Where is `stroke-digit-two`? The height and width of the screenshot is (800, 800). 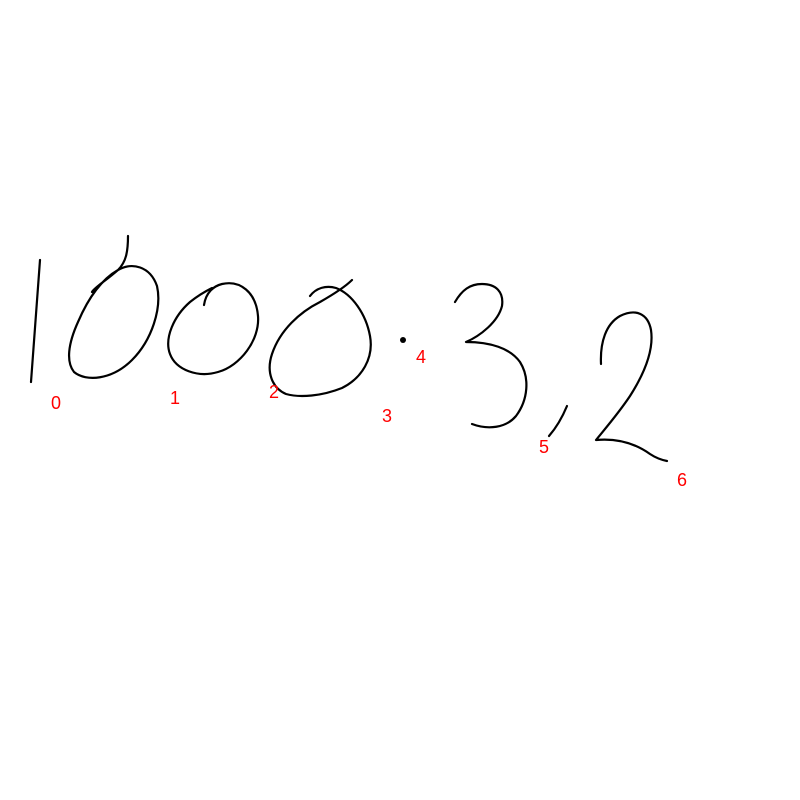
stroke-digit-two is located at coordinates (631, 387).